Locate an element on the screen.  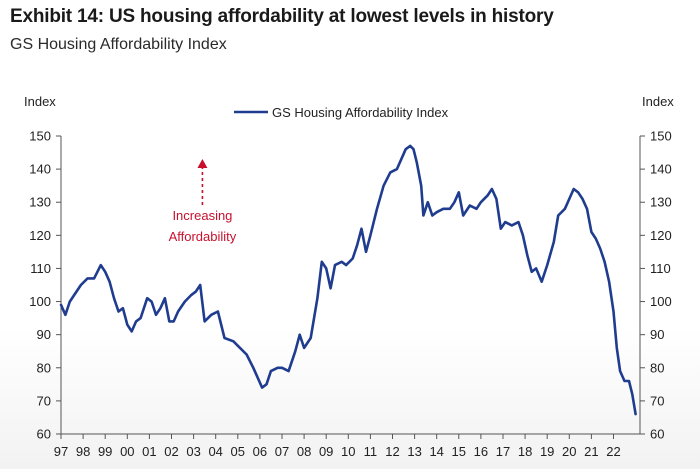
x-tick-label: 98 is located at coordinates (83, 451).